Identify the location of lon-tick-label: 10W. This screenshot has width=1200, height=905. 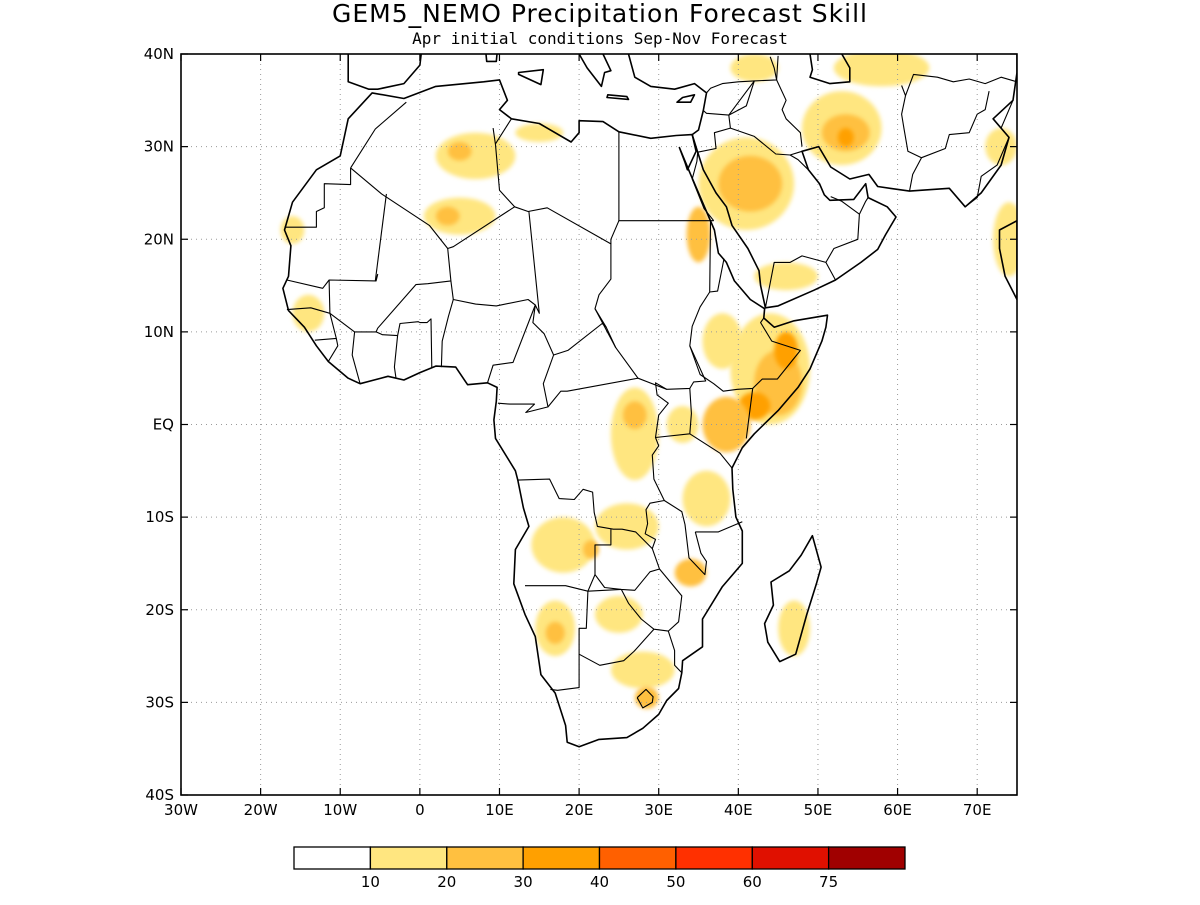
(340, 810).